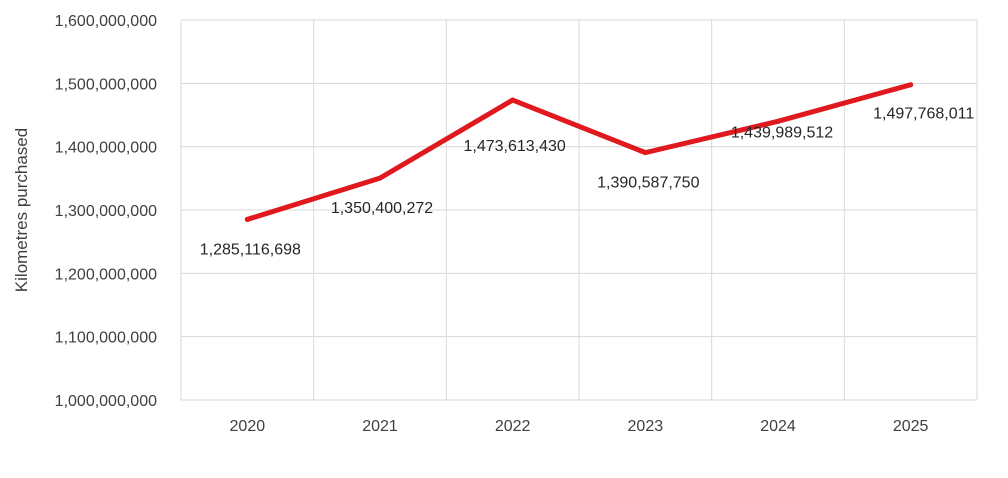 This screenshot has width=1008, height=478. What do you see at coordinates (778, 426) in the screenshot?
I see `x-tick-label: 2024` at bounding box center [778, 426].